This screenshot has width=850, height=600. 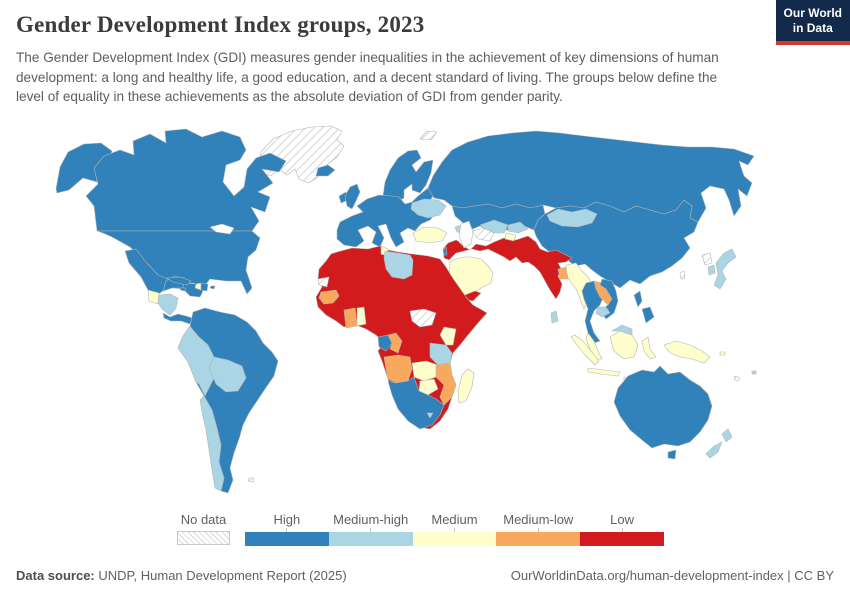 I want to click on legend-swatch-low, so click(x=622, y=539).